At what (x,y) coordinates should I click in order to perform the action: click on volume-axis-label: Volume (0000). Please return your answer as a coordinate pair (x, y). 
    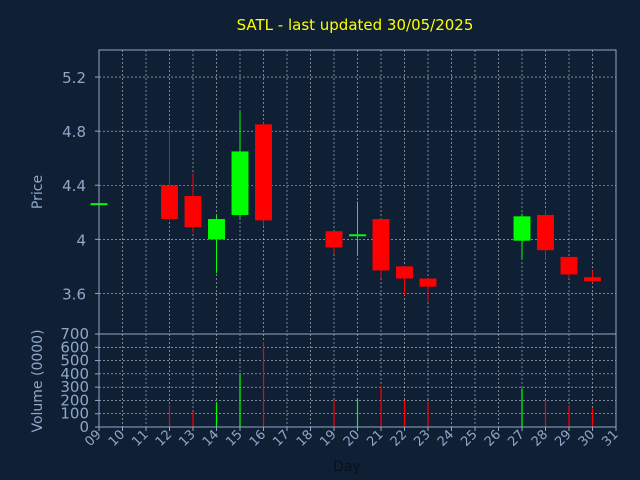
    Looking at the image, I should click on (38, 380).